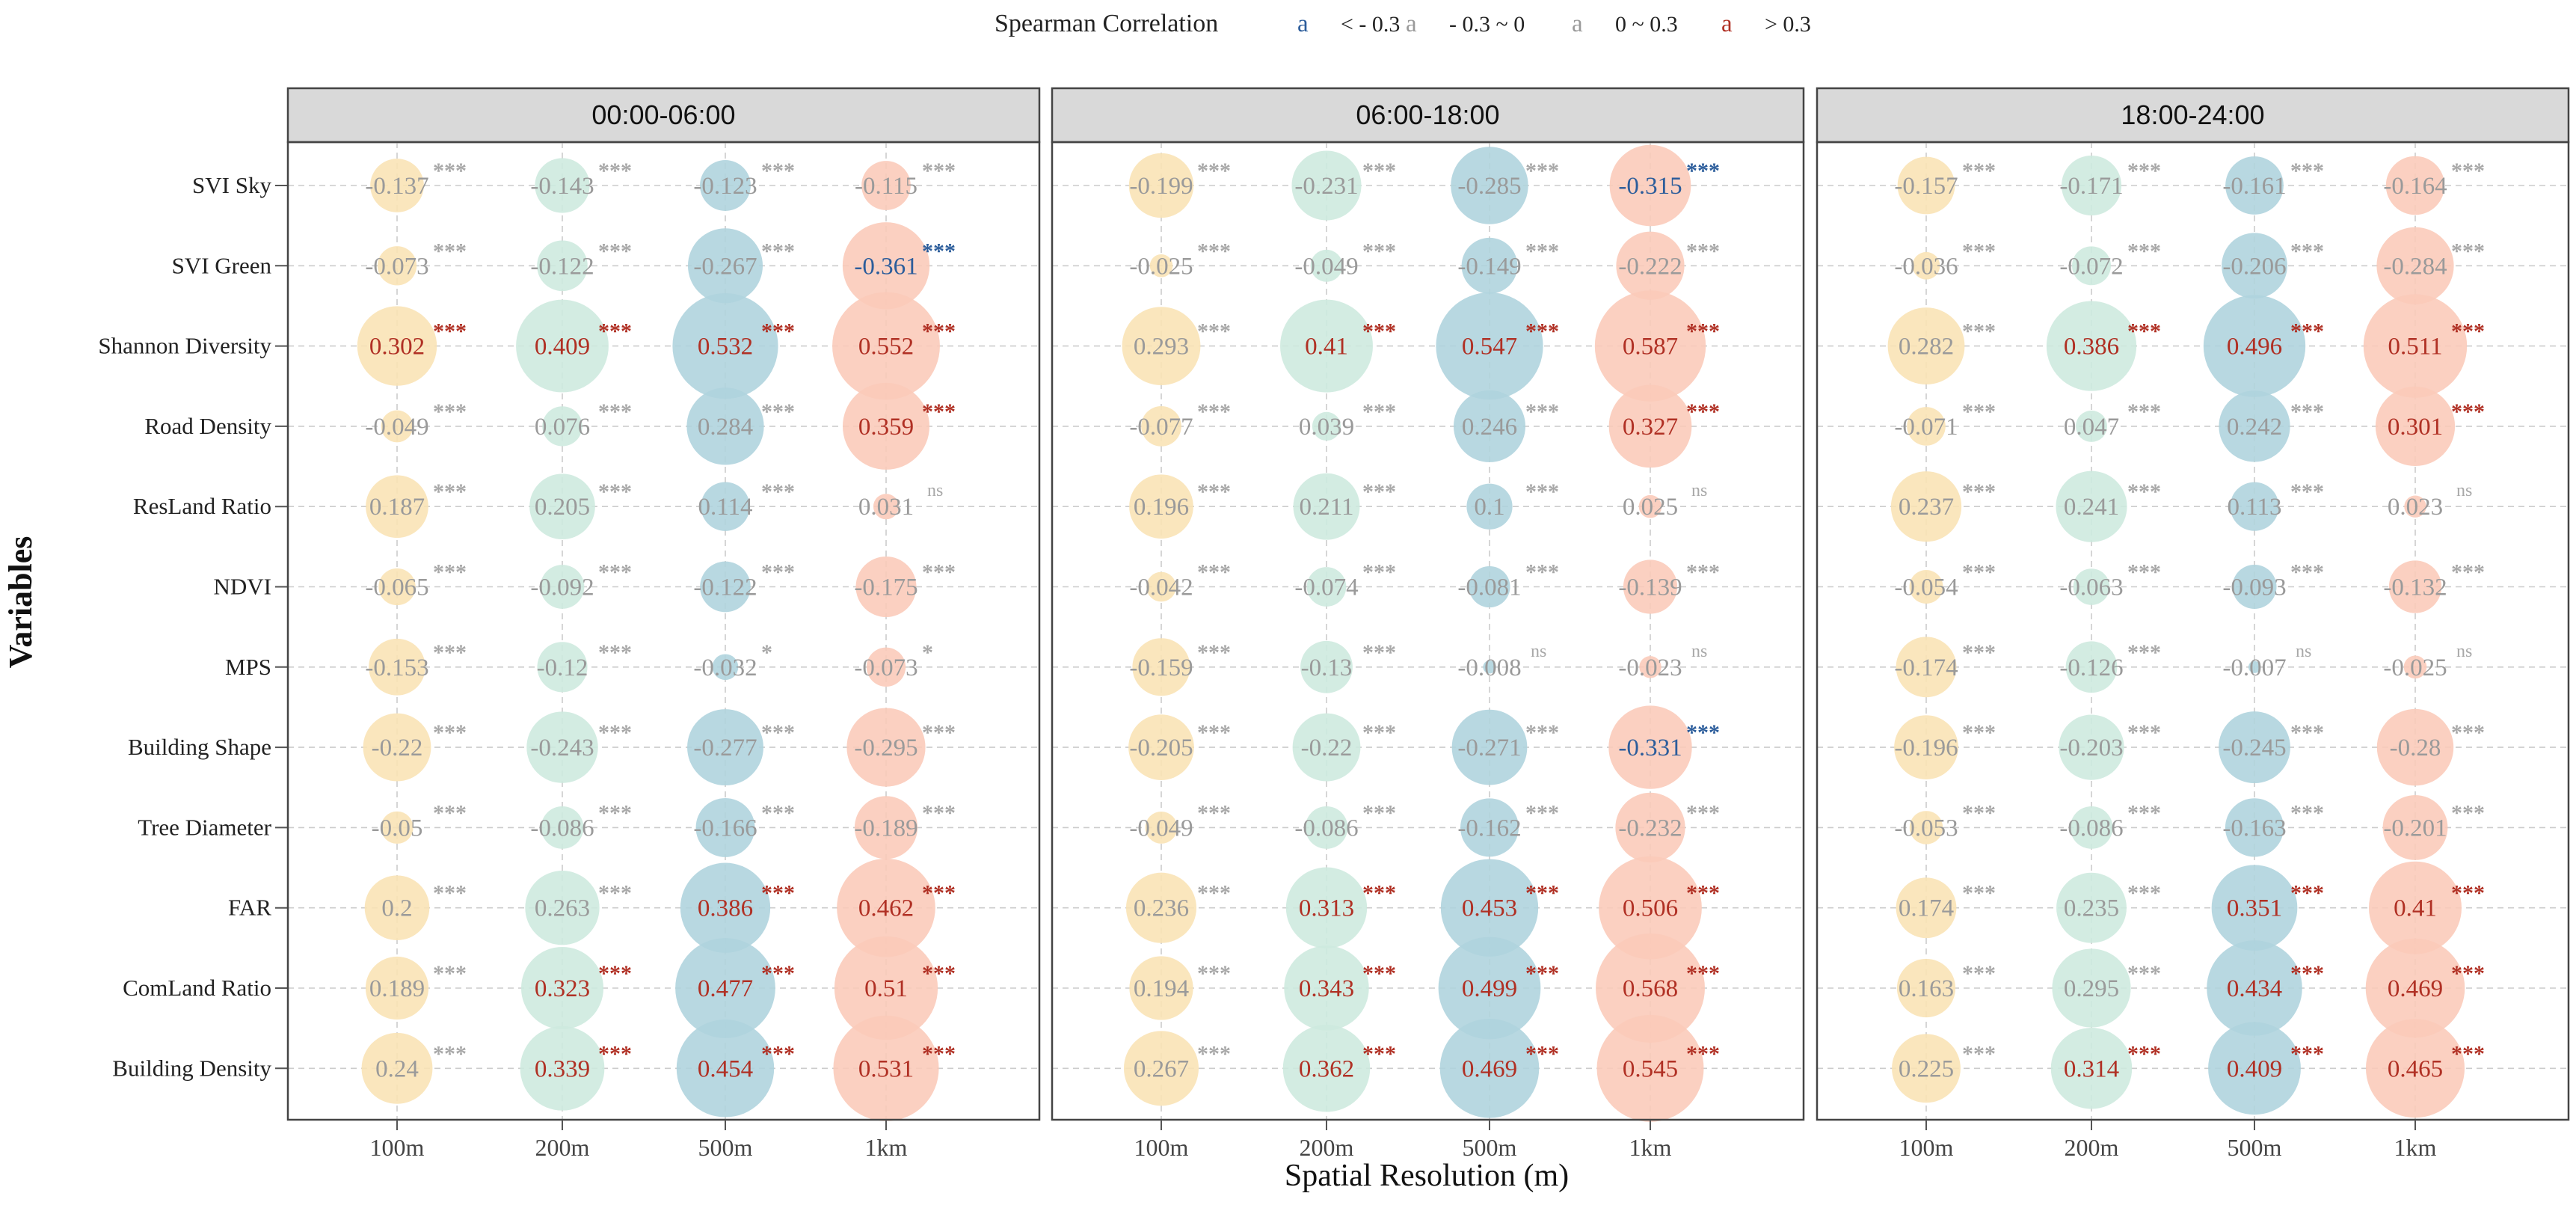 This screenshot has height=1208, width=2576. What do you see at coordinates (1161, 427) in the screenshot?
I see `correlation-value-label: -0.077` at bounding box center [1161, 427].